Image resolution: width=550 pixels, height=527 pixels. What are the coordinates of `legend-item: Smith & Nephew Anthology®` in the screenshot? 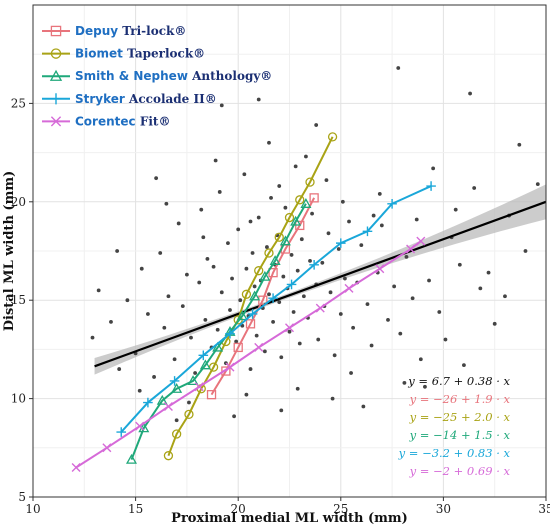 It's located at (157, 76).